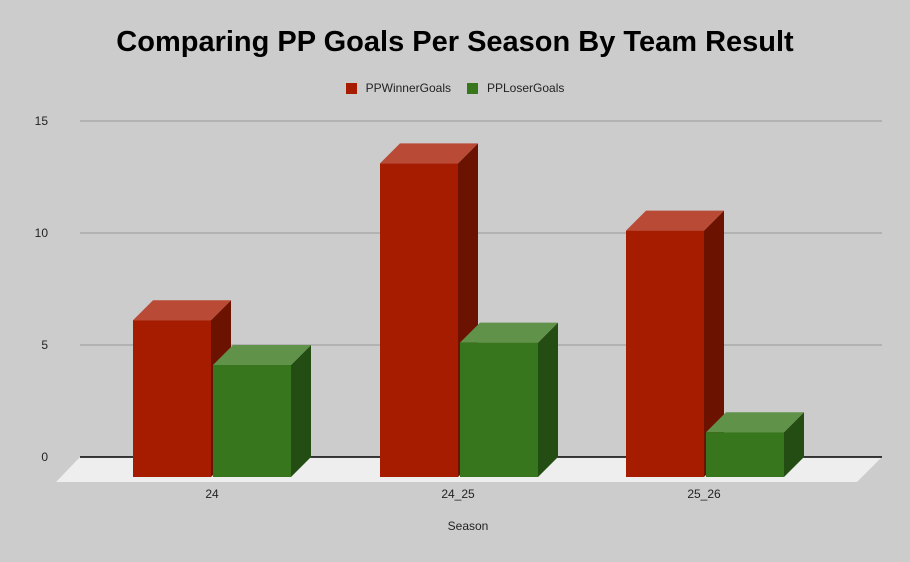 This screenshot has width=910, height=562. Describe the element at coordinates (472, 88) in the screenshot. I see `legend-swatch-loser` at that location.